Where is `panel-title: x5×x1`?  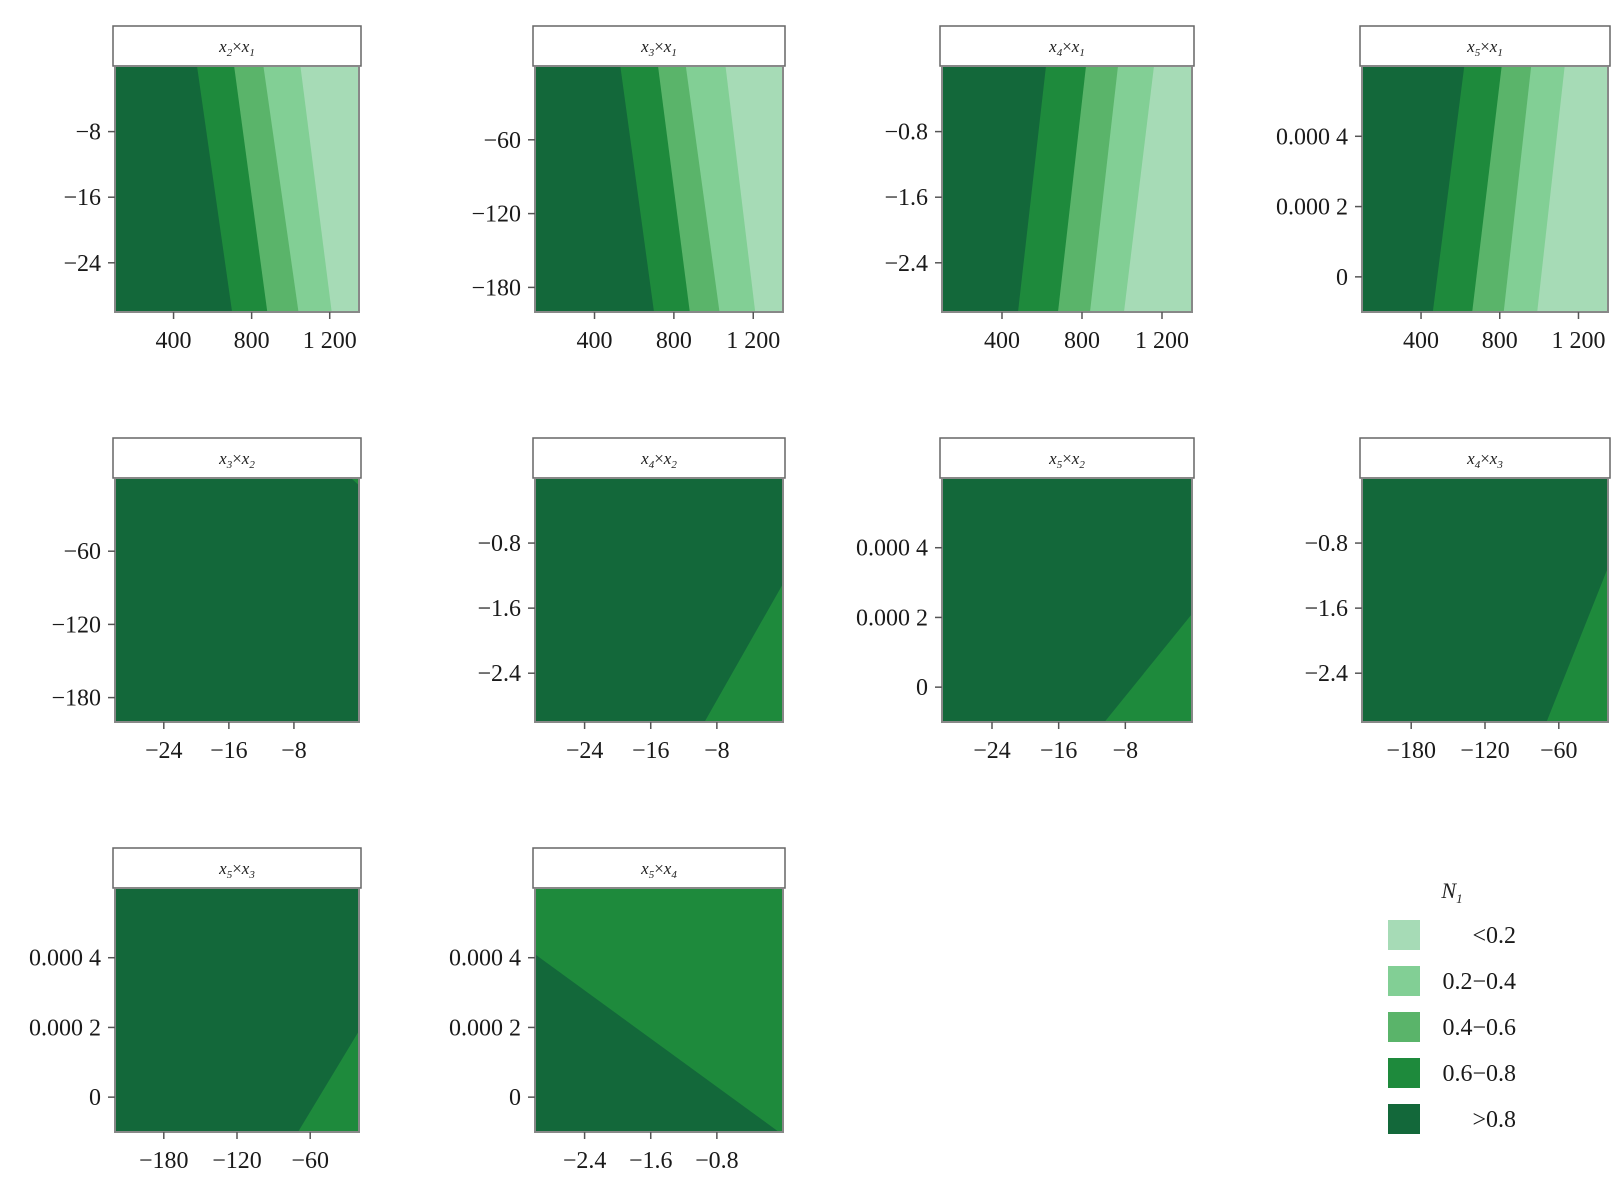
panel-title: x5×x1 is located at coordinates (1484, 48).